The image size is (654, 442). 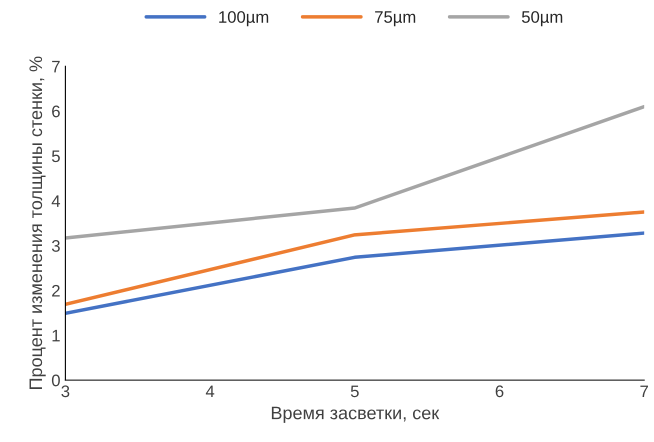 What do you see at coordinates (542, 18) in the screenshot?
I see `legend-label: 50µm` at bounding box center [542, 18].